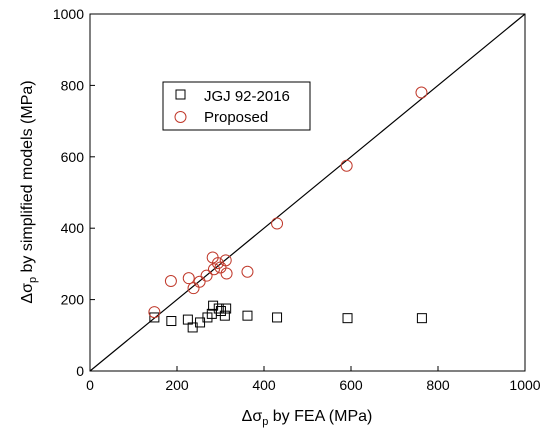  Describe the element at coordinates (180, 94) in the screenshot. I see `legend-marker-jgj` at that location.